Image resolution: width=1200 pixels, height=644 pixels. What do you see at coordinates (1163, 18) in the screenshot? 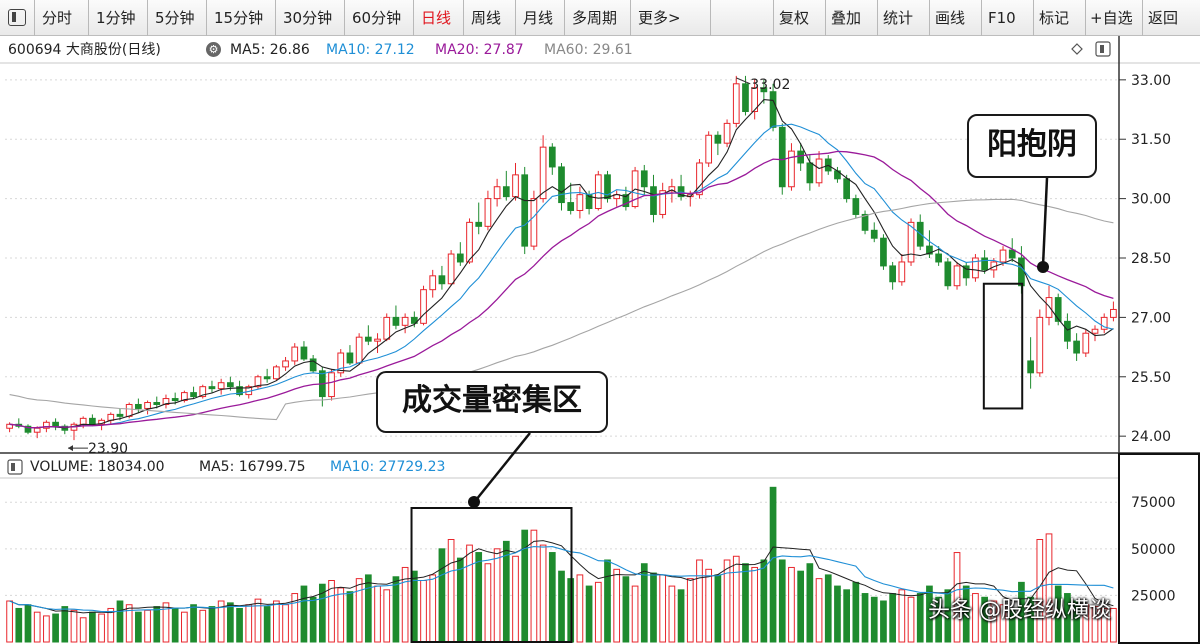
I see `back-button: 返回` at bounding box center [1163, 18].